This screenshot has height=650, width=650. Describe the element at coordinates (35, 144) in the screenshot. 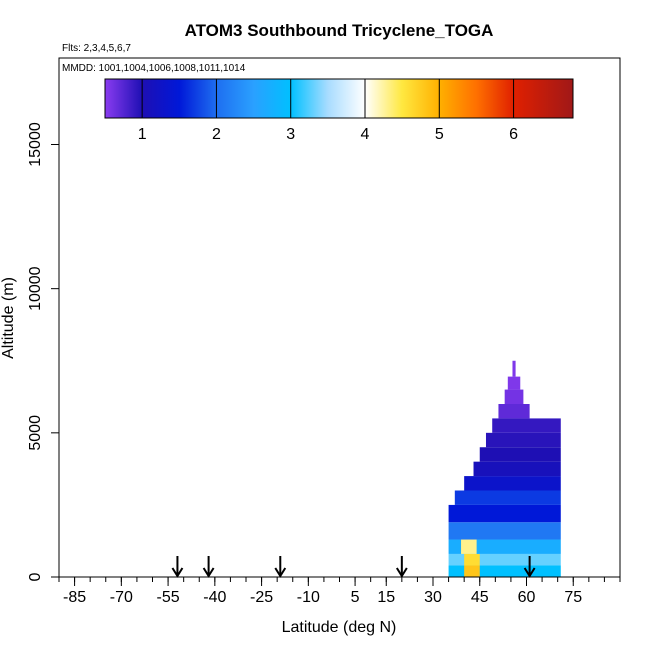

I see `y-tick-label: 15000` at that location.